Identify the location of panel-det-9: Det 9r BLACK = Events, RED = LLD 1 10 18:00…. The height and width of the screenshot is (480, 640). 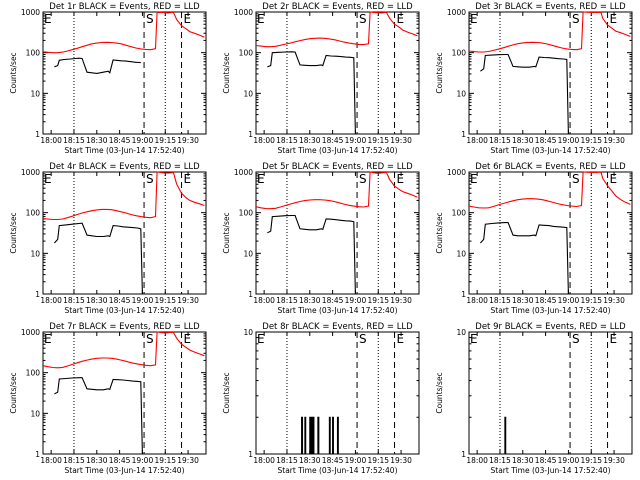
(534, 398).